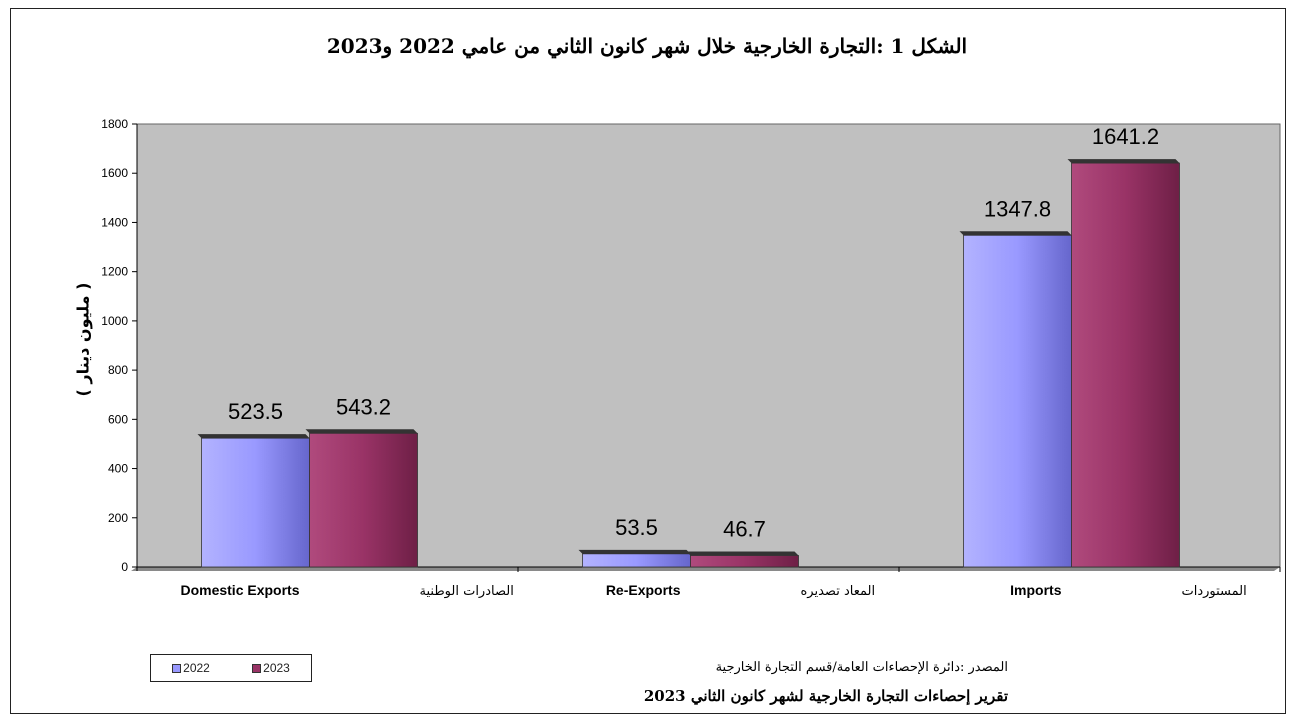 This screenshot has height=722, width=1294. I want to click on data-label-2023-2: 1641.2, so click(1125, 136).